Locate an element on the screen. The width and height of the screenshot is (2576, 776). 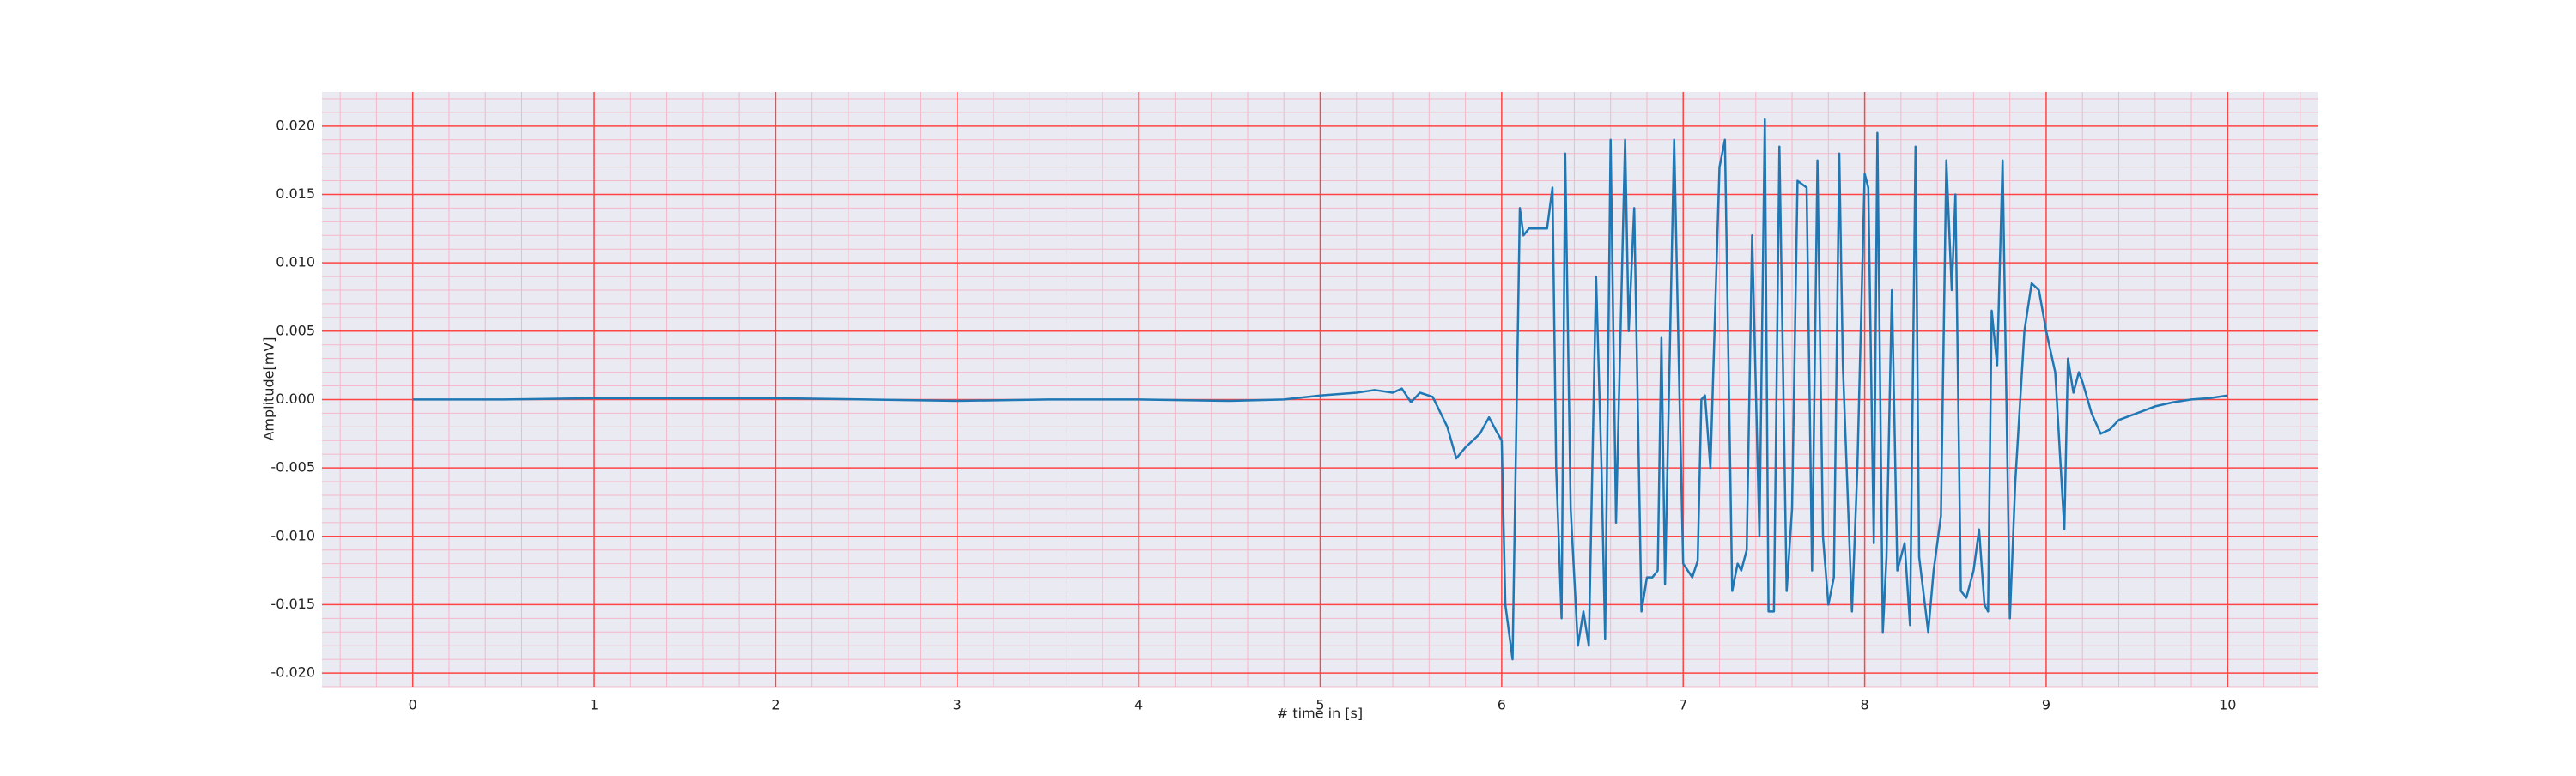
y-tick-label: 0.015 is located at coordinates (295, 194).